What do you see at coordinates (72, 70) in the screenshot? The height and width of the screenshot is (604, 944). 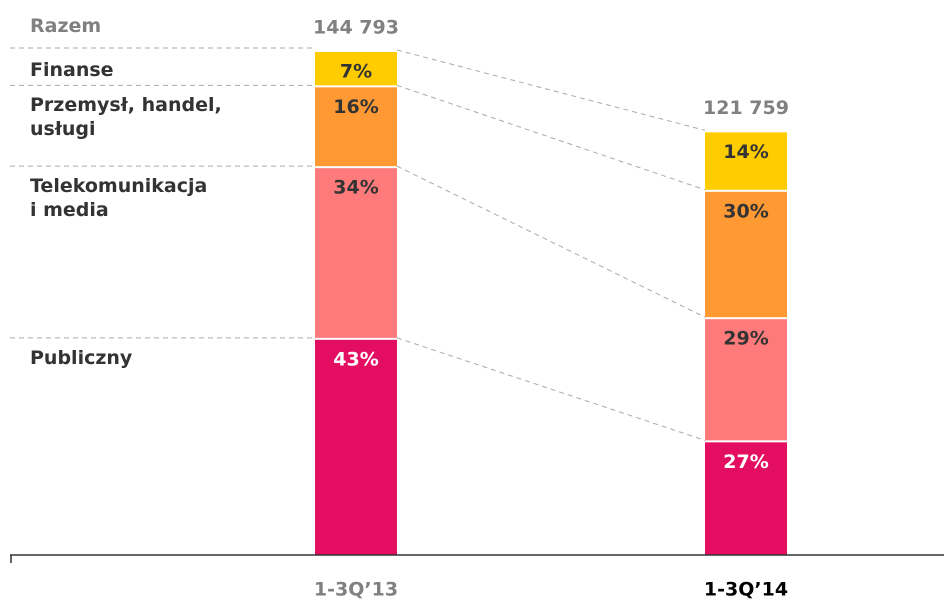 I see `legend-label: Finanse` at bounding box center [72, 70].